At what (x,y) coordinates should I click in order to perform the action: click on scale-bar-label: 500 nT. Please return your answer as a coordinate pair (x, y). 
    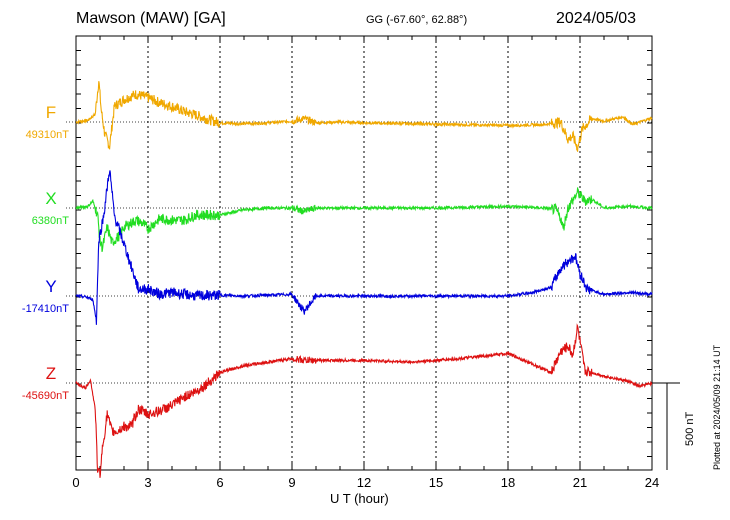
    Looking at the image, I should click on (690, 428).